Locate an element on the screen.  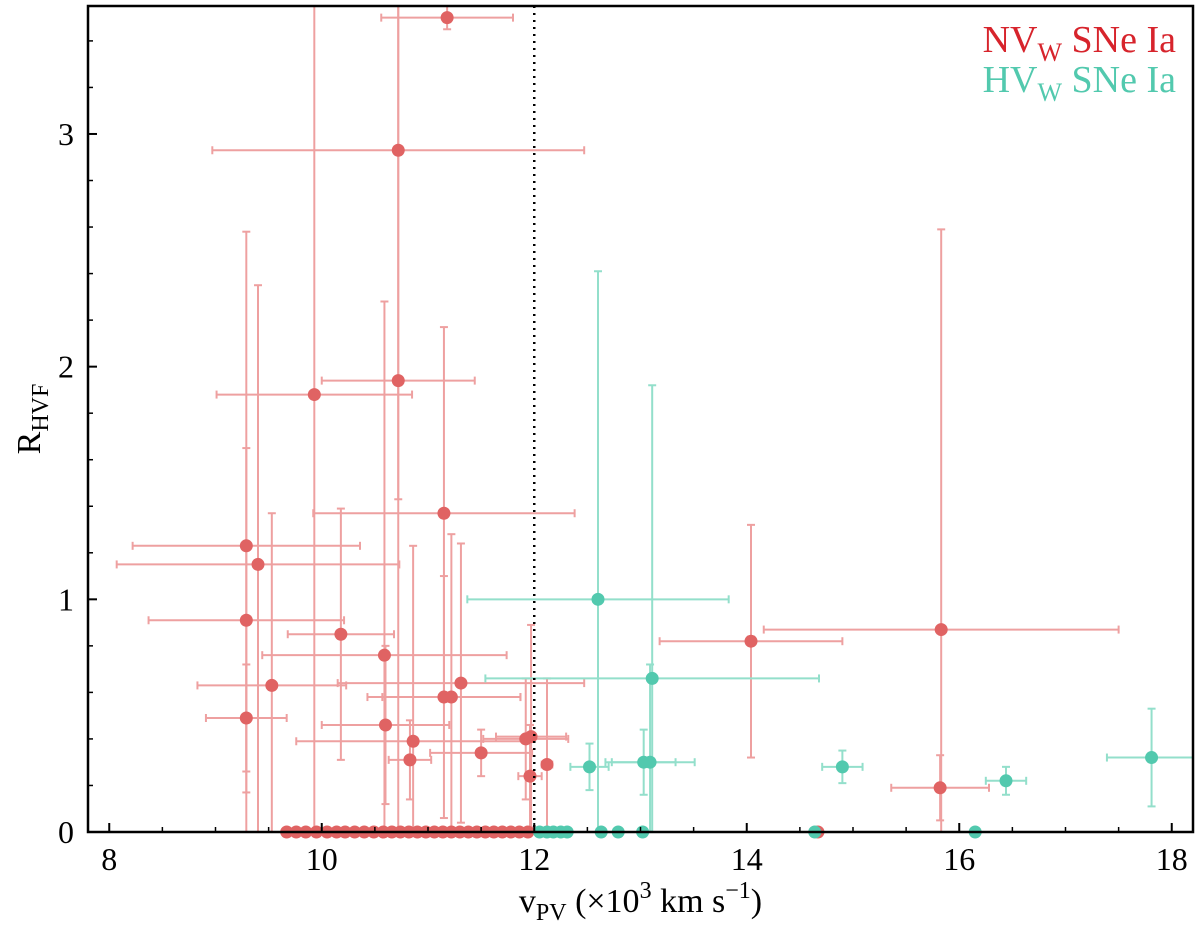
legend-entry-nvw: NVW SNe Ia is located at coordinates (1080, 43).